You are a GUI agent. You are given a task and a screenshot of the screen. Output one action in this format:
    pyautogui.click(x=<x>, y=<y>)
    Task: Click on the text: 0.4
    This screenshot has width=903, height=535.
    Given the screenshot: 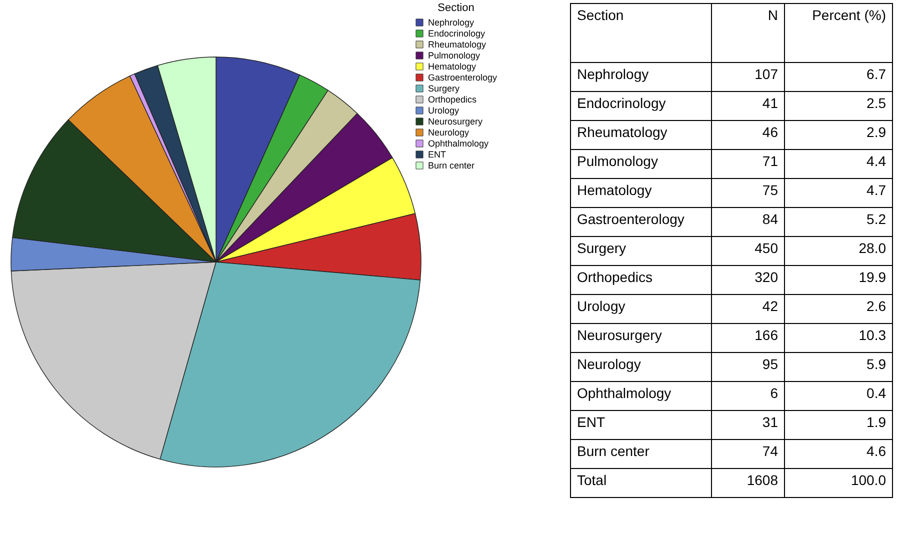 What is the action you would take?
    pyautogui.click(x=838, y=396)
    